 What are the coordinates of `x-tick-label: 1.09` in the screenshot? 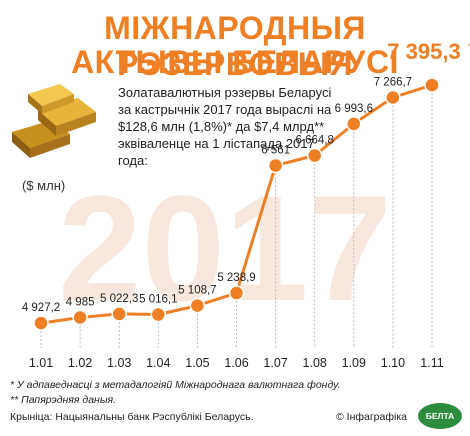 It's located at (354, 363).